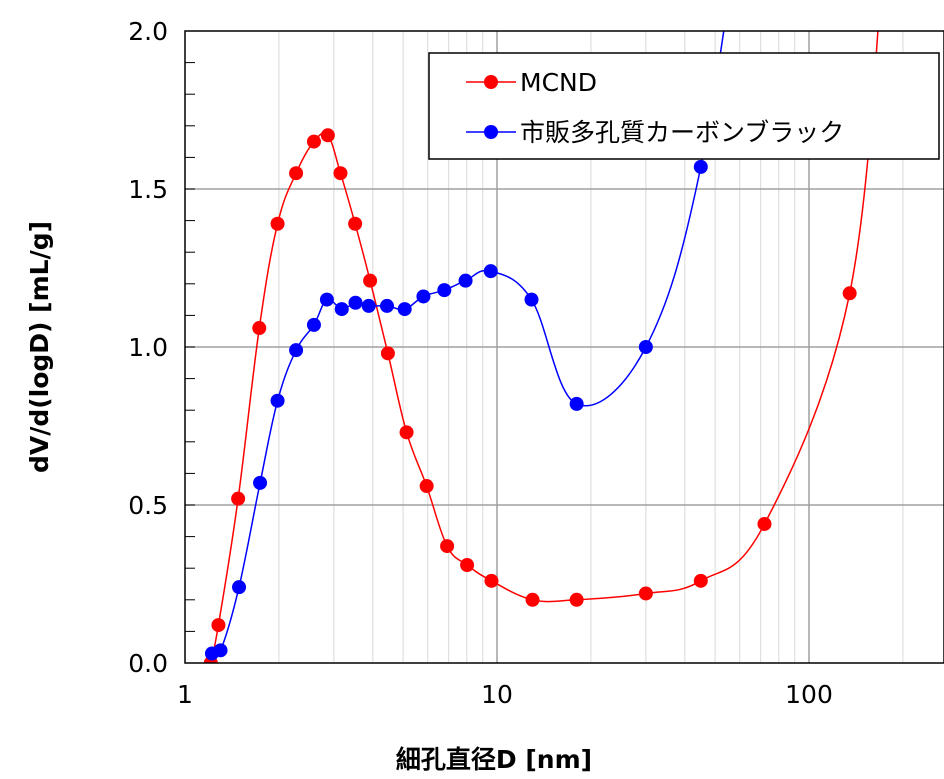 This screenshot has height=779, width=944. I want to click on y-tick-label: 1.0, so click(148, 347).